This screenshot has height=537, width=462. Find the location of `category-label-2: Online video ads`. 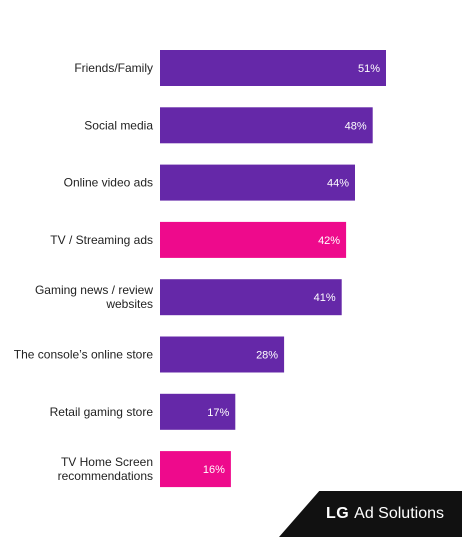

category-label-2: Online video ads is located at coordinates (108, 183).